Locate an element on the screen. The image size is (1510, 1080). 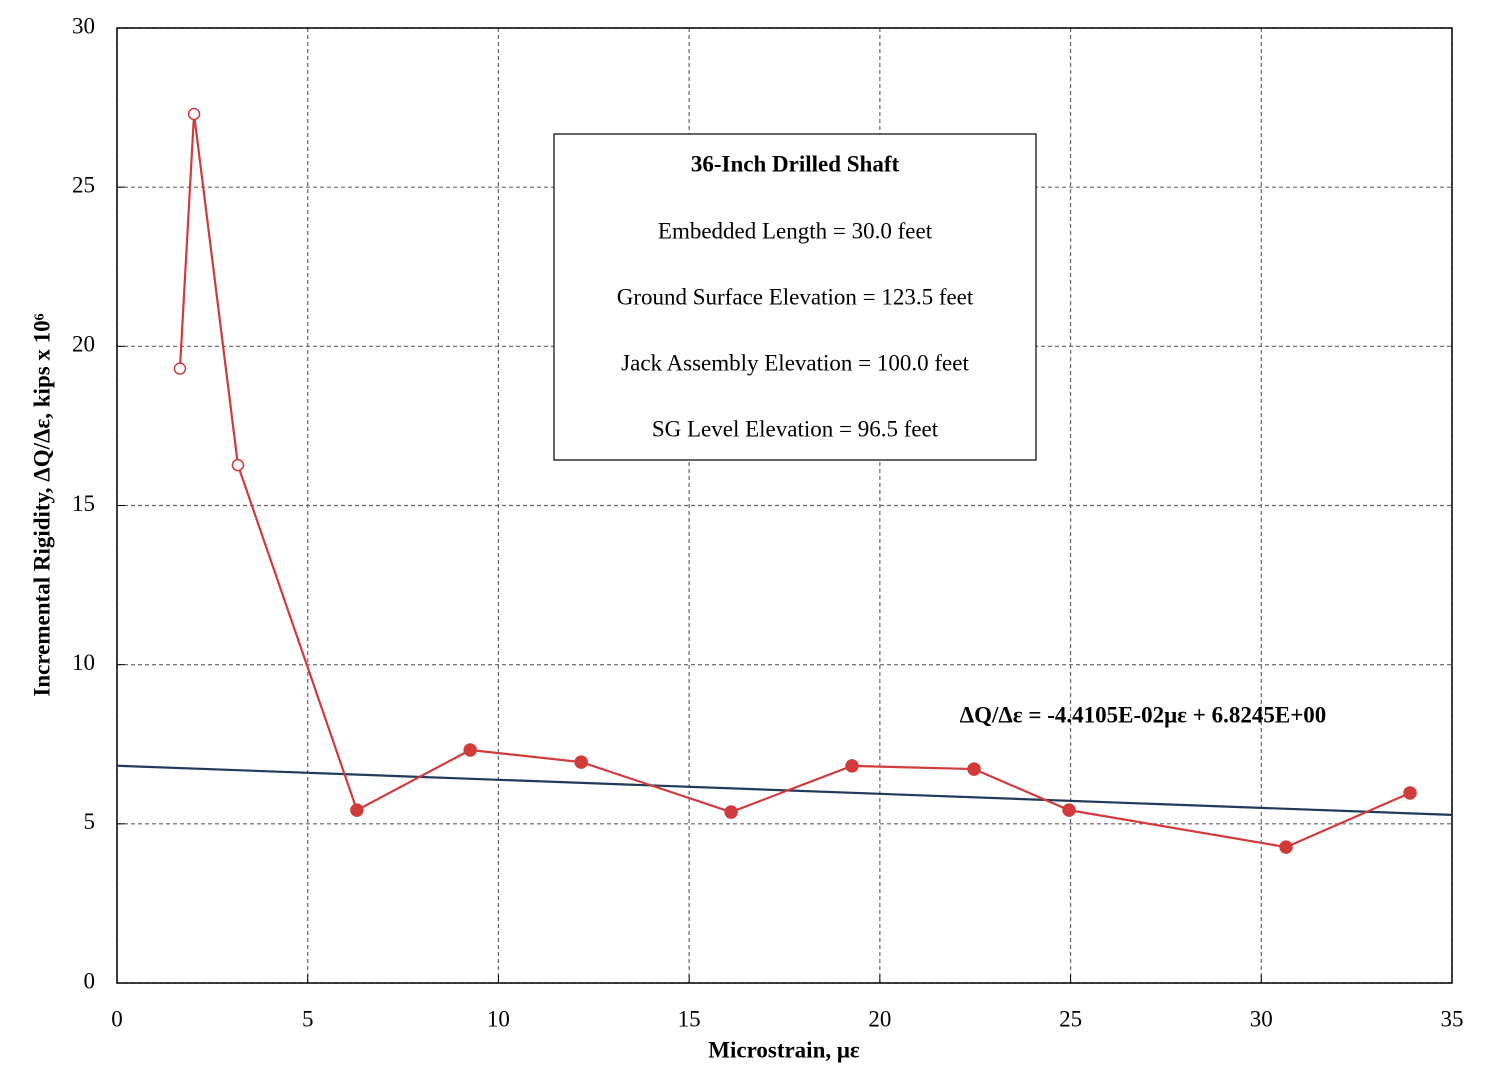
annotation-box is located at coordinates (795, 297).